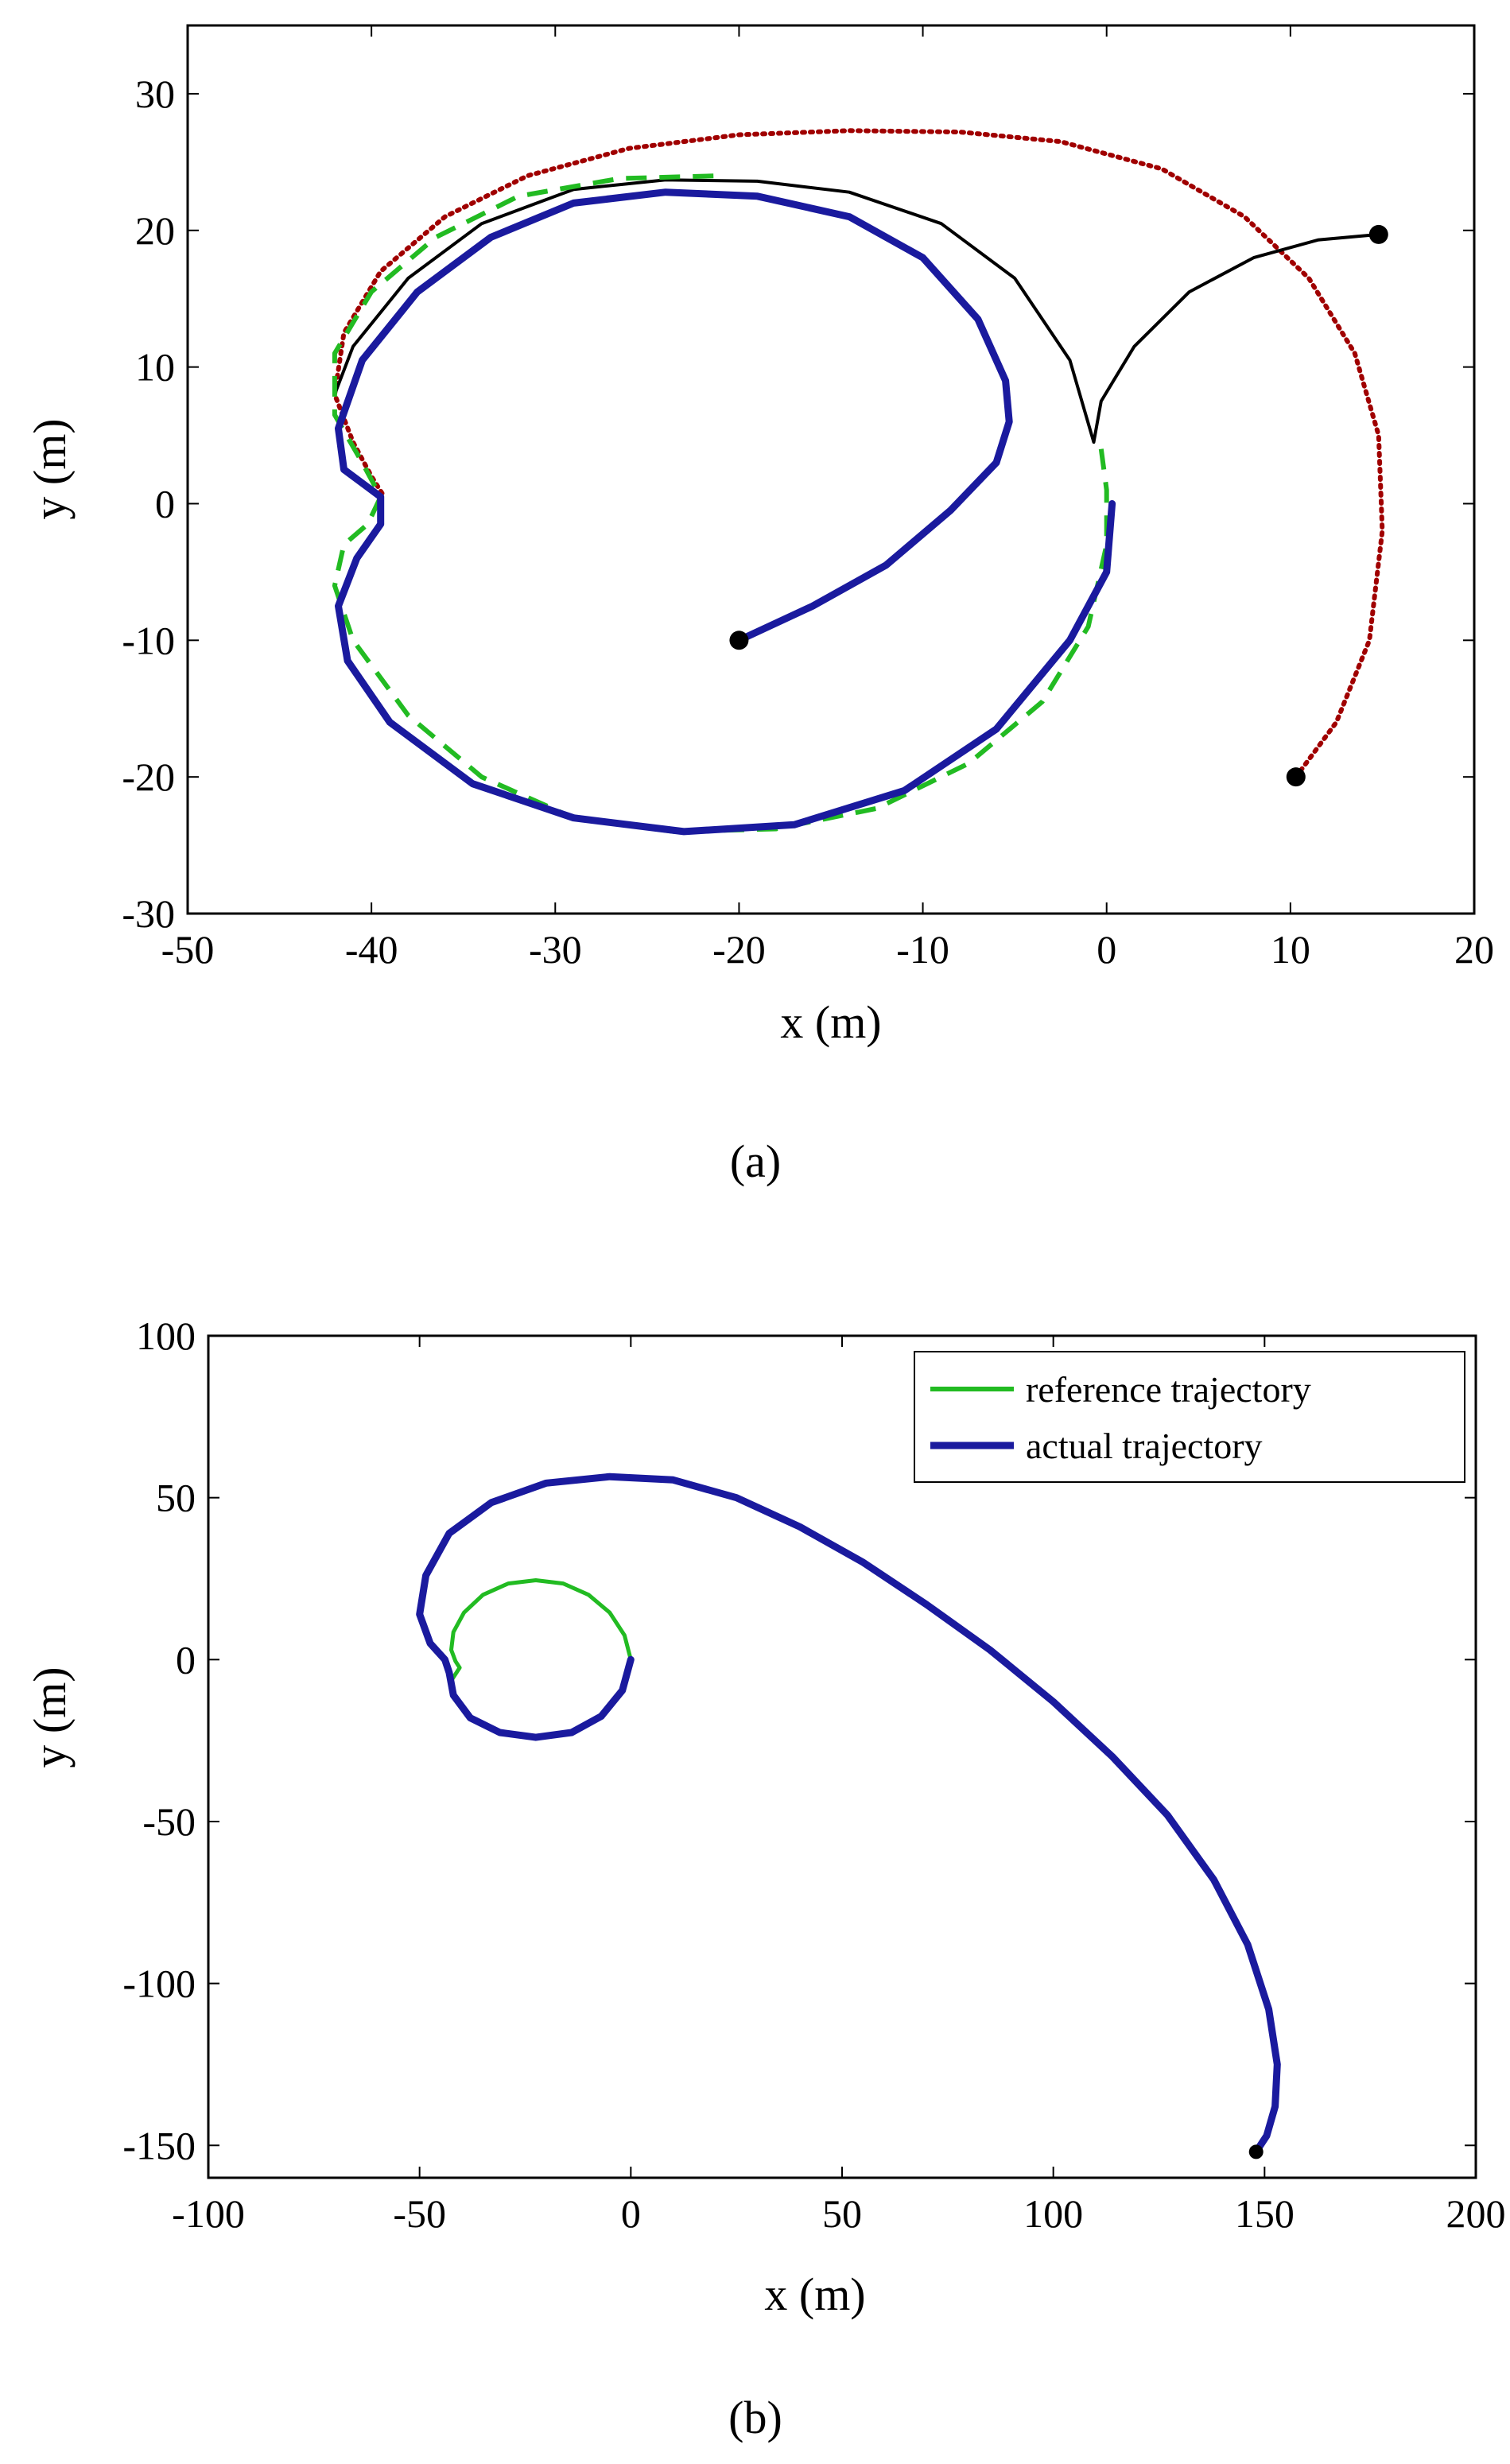 This screenshot has width=1510, height=2464. What do you see at coordinates (148, 913) in the screenshot?
I see `y-tick-label: -30` at bounding box center [148, 913].